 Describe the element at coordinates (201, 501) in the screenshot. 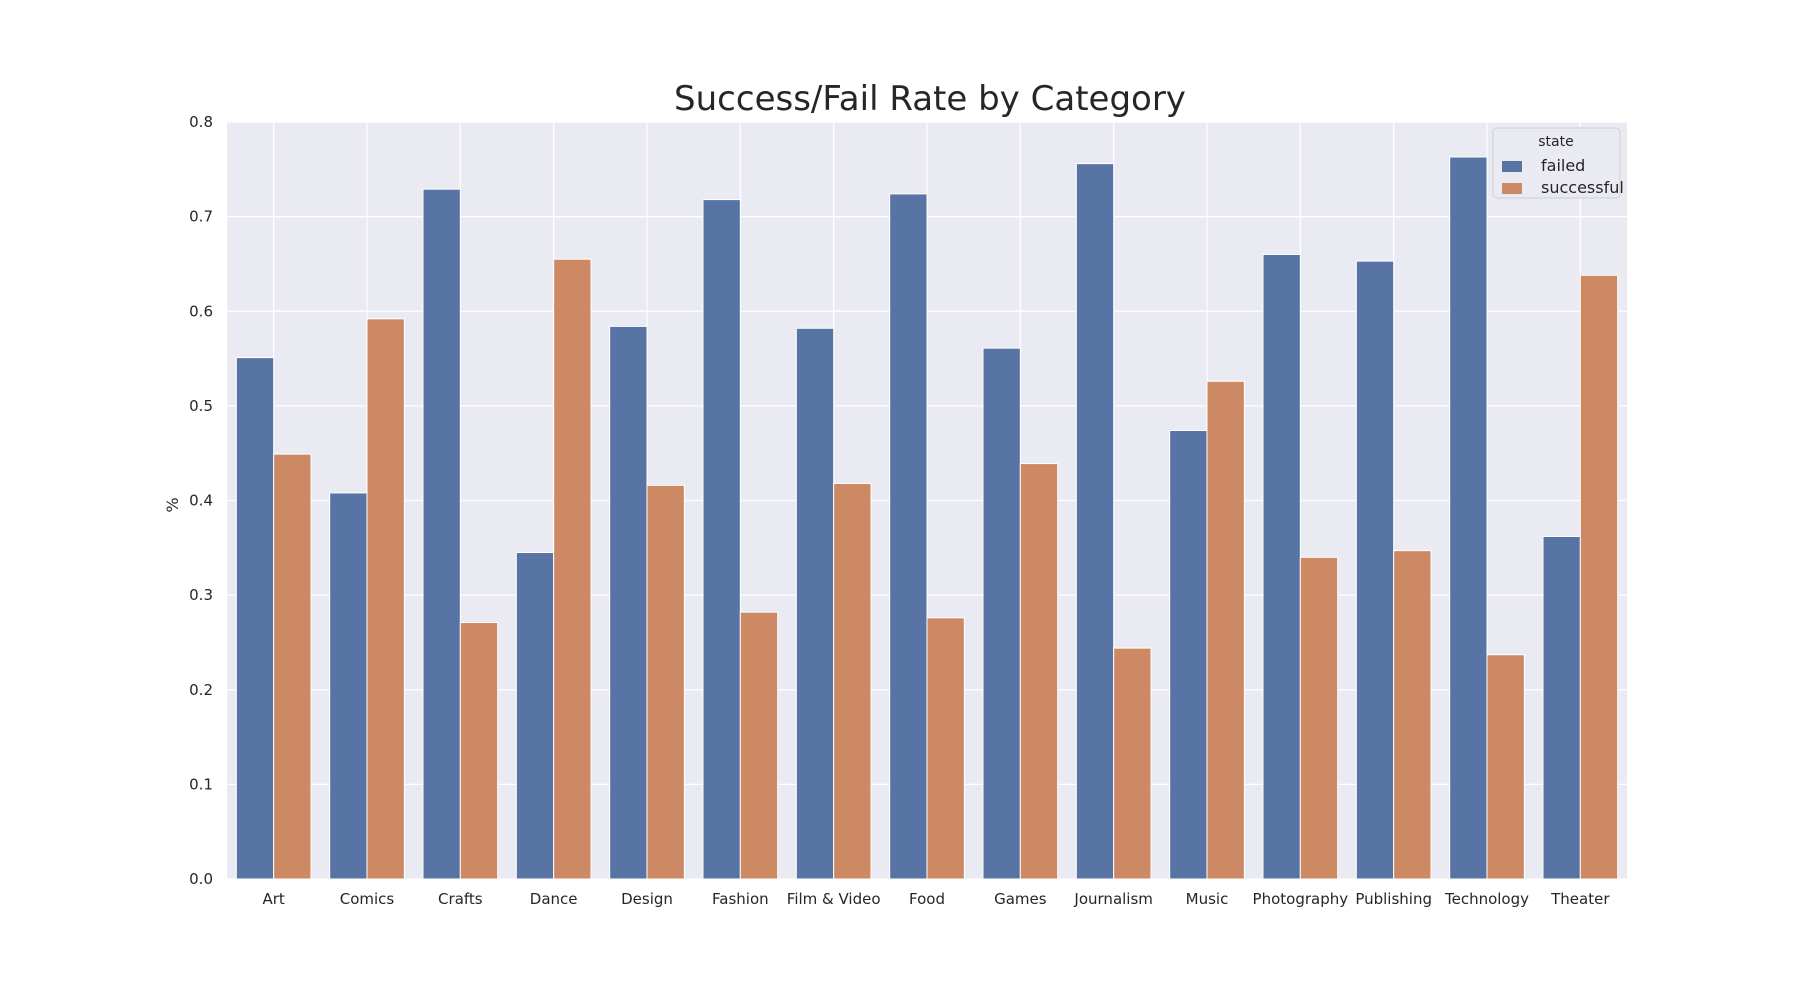

I see `y-tick-label: 0.4` at that location.